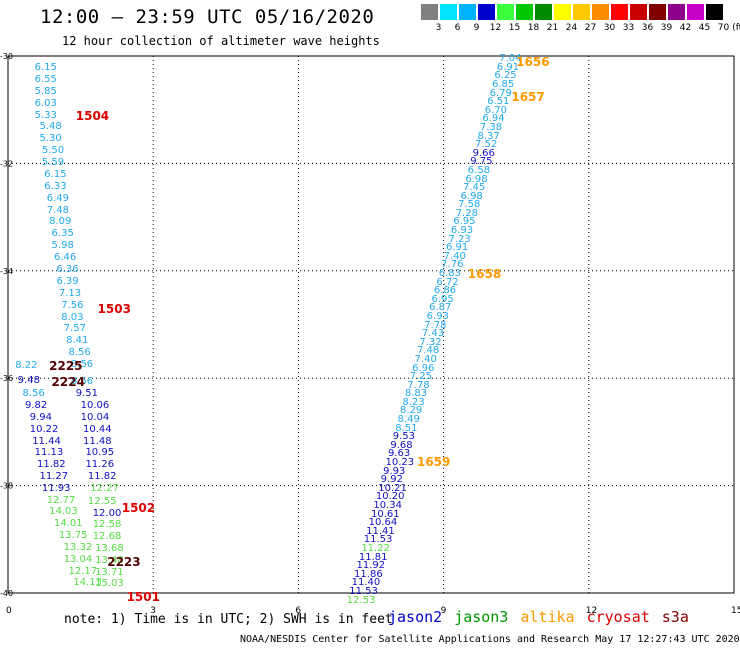 The width and height of the screenshot is (740, 654). Describe the element at coordinates (109, 572) in the screenshot. I see `swh-label: 13.71` at that location.